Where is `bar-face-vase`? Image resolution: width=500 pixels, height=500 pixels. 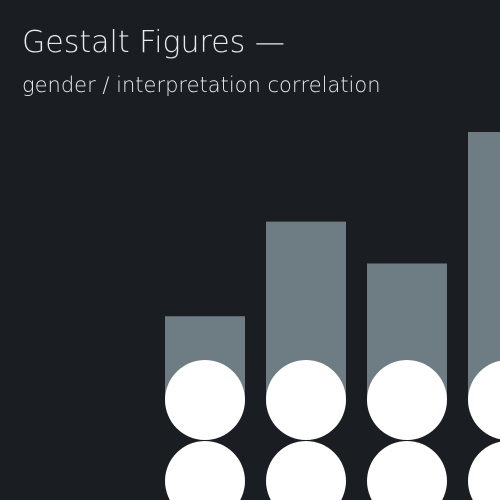 bar-face-vase is located at coordinates (484, 266).